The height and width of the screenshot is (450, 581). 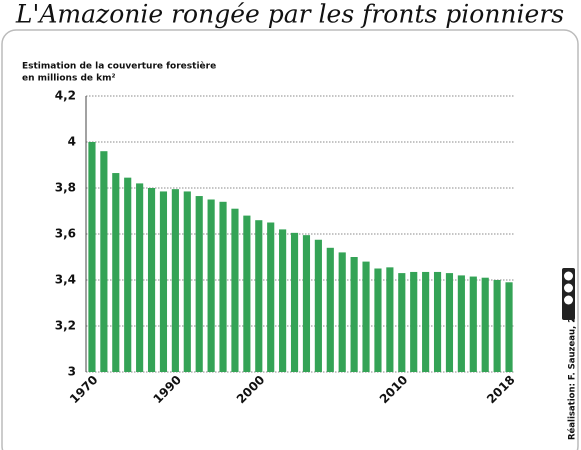 I want to click on license-icon, so click(x=568, y=294).